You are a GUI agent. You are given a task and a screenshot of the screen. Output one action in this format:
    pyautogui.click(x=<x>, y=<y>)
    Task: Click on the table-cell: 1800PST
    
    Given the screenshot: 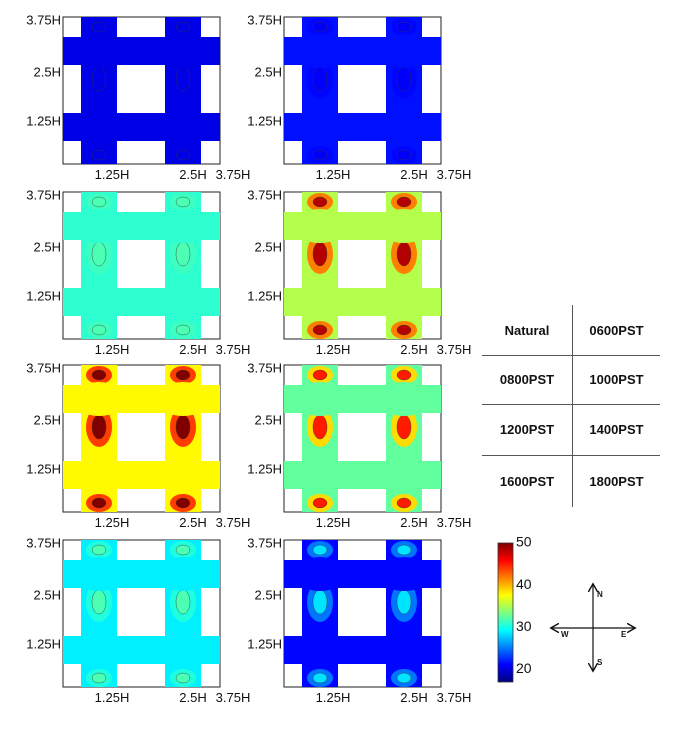 What is the action you would take?
    pyautogui.click(x=616, y=481)
    